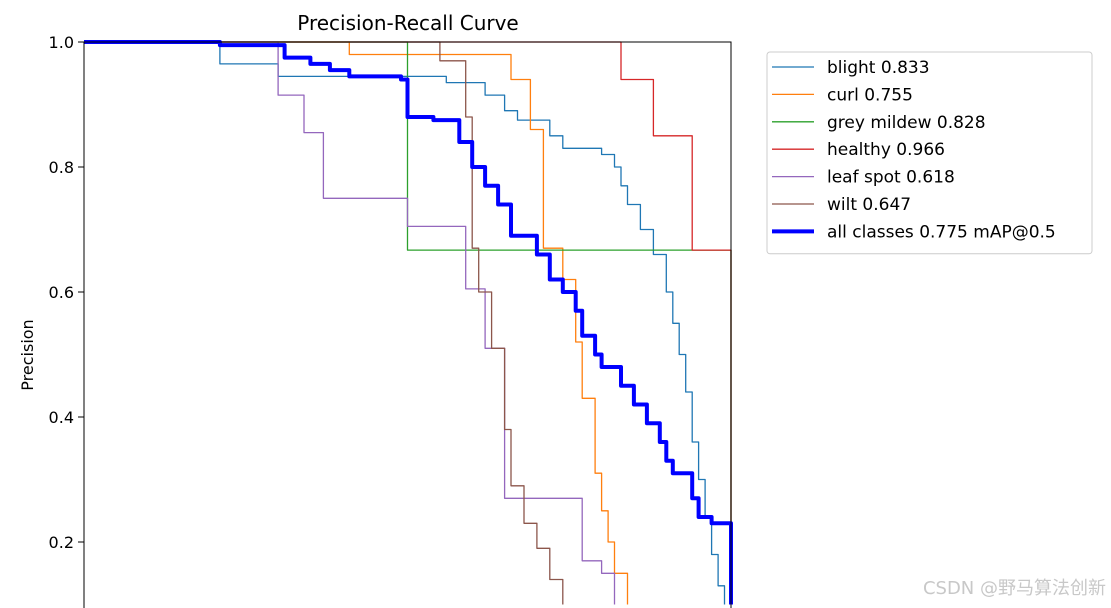 This screenshot has height=608, width=1111. Describe the element at coordinates (61, 417) in the screenshot. I see `y-tick-label: 0.4` at that location.